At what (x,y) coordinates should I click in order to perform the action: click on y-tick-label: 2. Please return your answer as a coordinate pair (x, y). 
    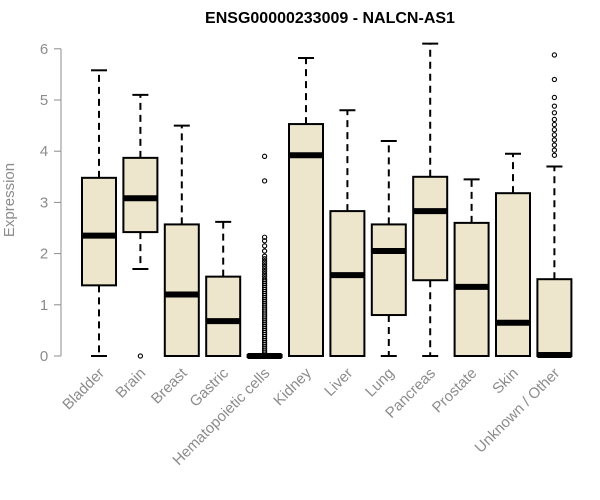
    Looking at the image, I should click on (44, 254).